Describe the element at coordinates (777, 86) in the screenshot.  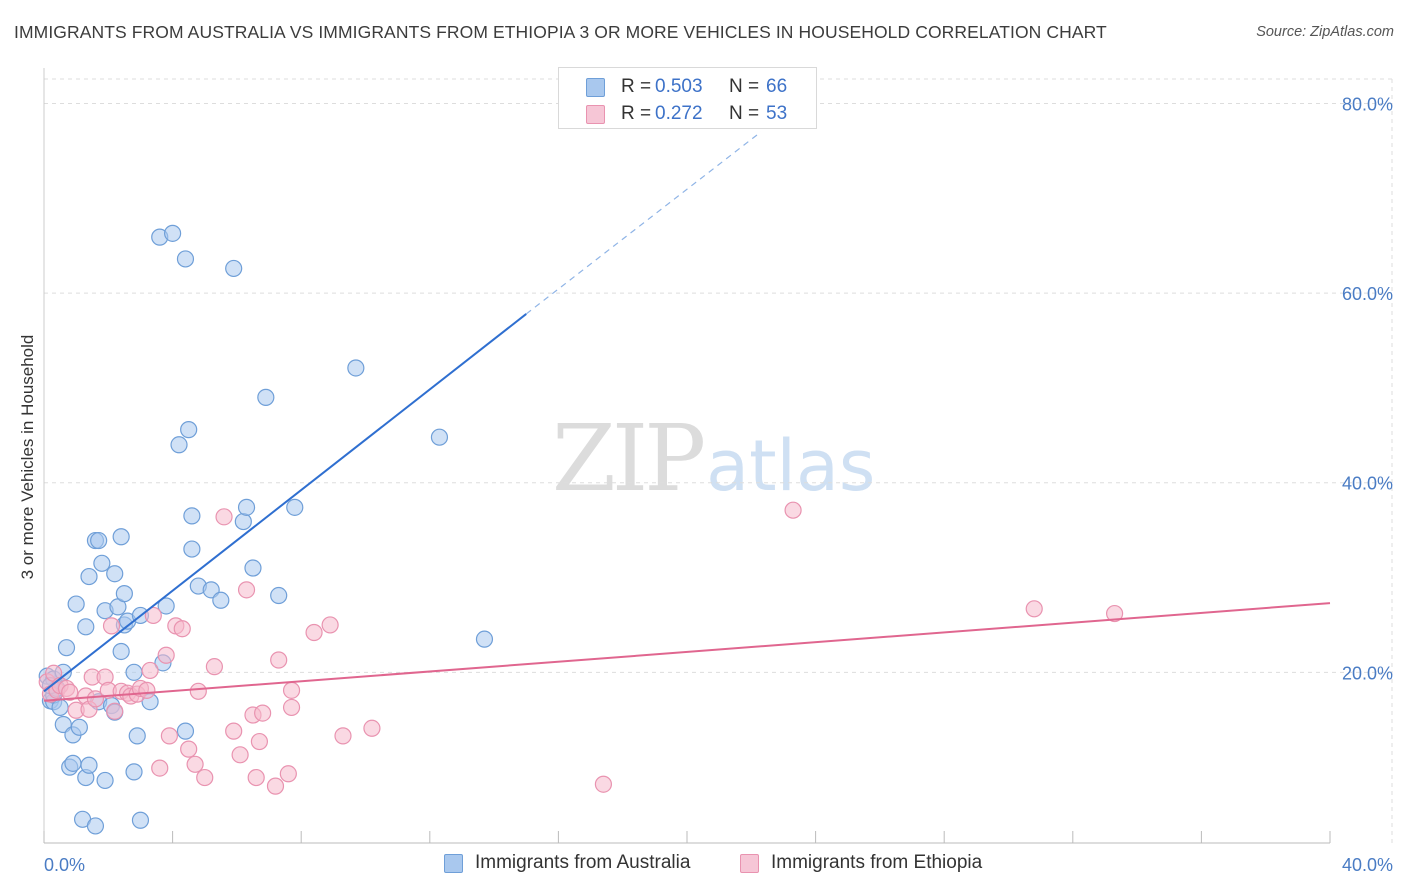
I see `legend-n-value: 66` at that location.